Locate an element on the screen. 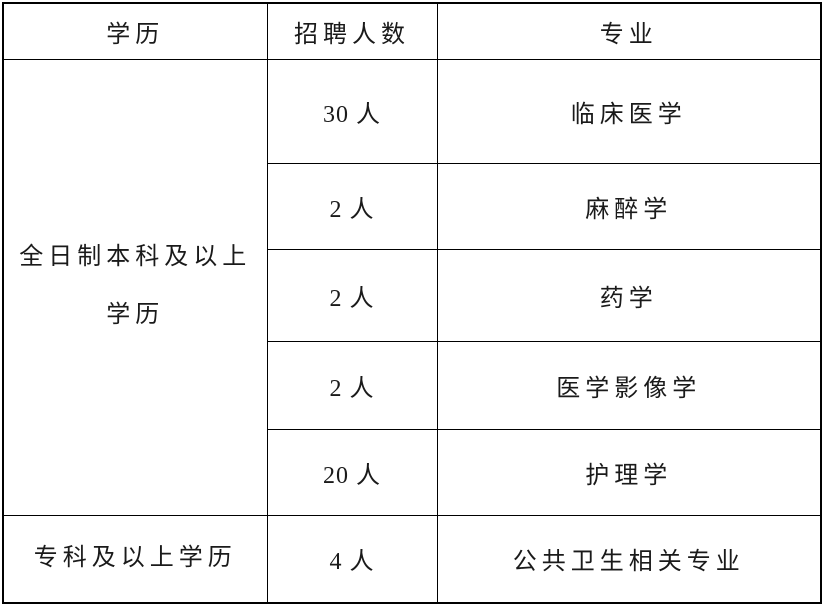  major-cell: 护理学 is located at coordinates (629, 472).